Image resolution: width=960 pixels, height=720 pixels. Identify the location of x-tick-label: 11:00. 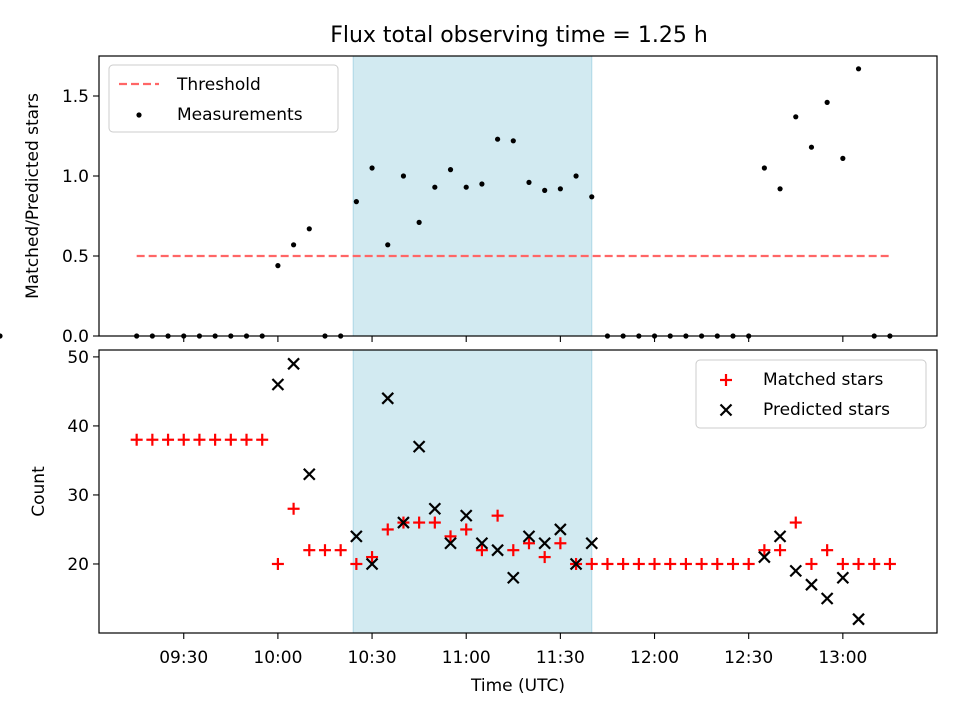
(466, 658).